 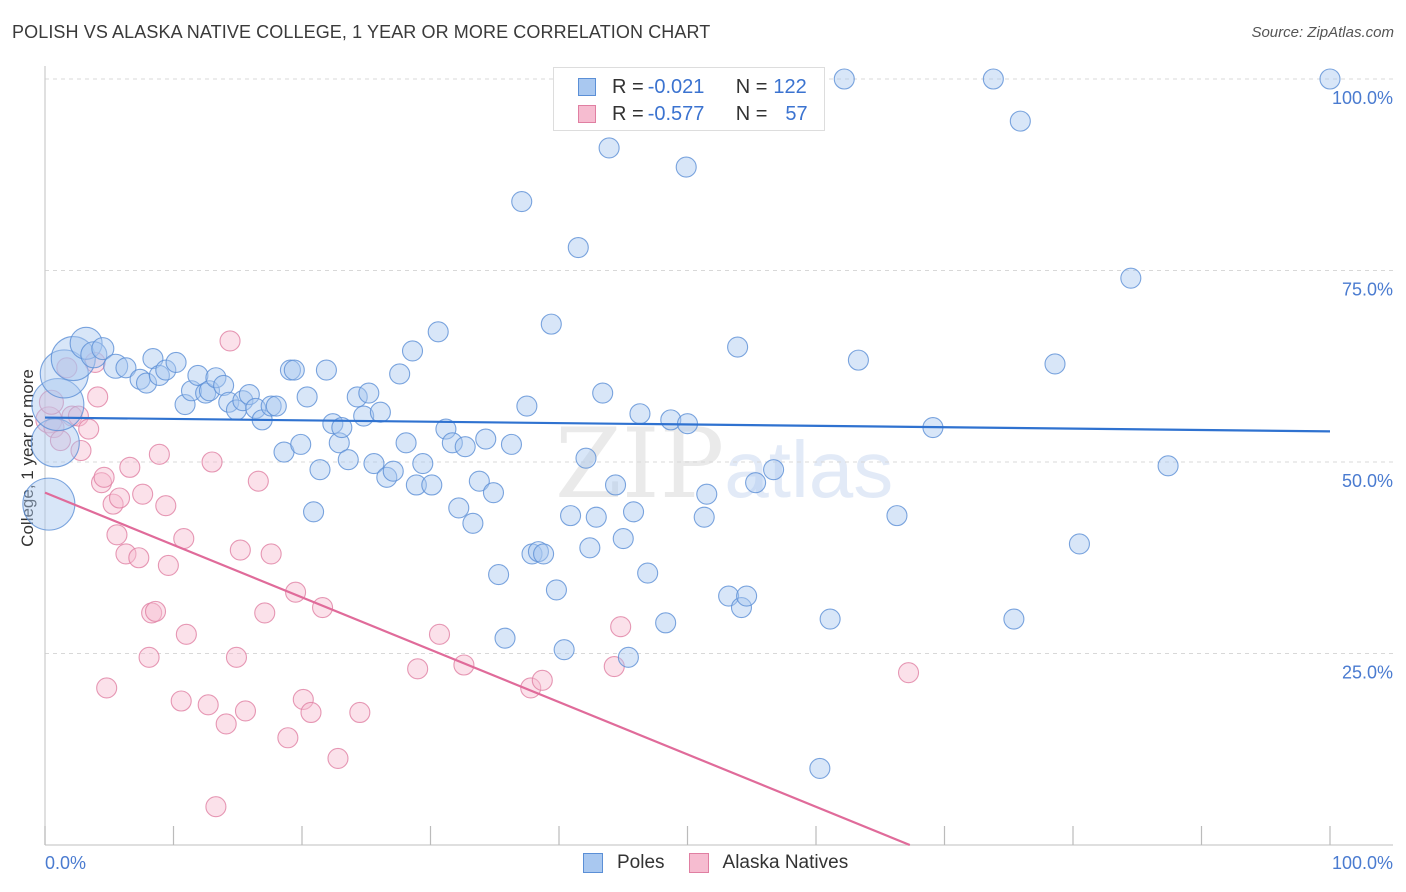 I want to click on alaska-n-value: 57, so click(x=796, y=113).